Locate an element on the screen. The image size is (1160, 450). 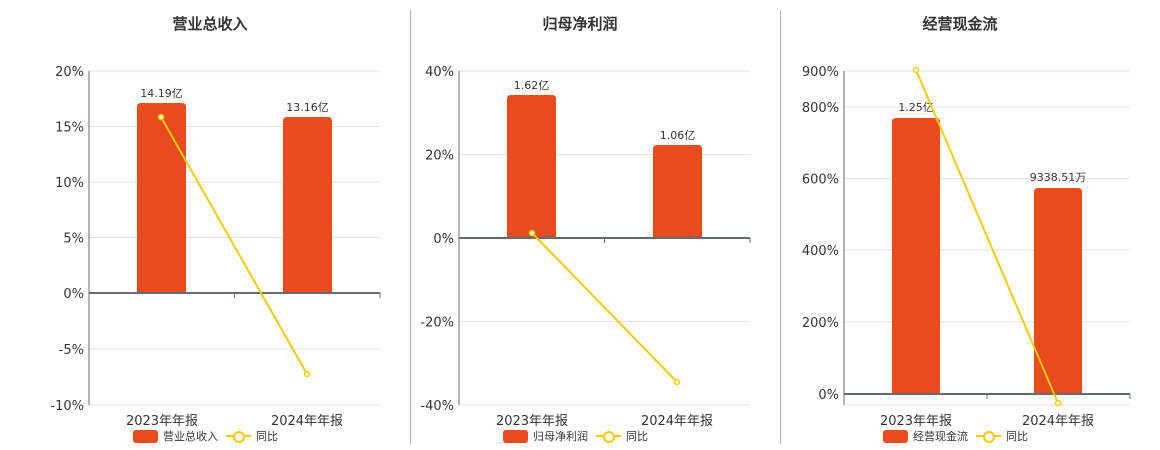
svg-text: -5% is located at coordinates (71, 350).